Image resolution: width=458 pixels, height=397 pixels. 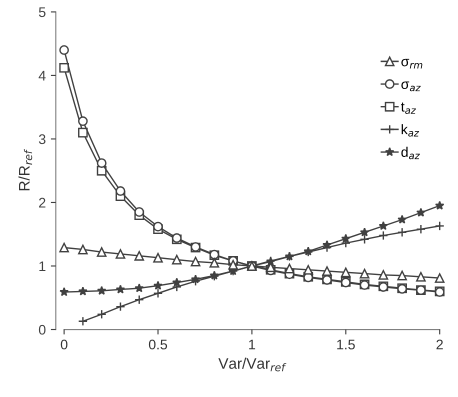 I want to click on legend-label: k$_{az}$, so click(x=411, y=130).